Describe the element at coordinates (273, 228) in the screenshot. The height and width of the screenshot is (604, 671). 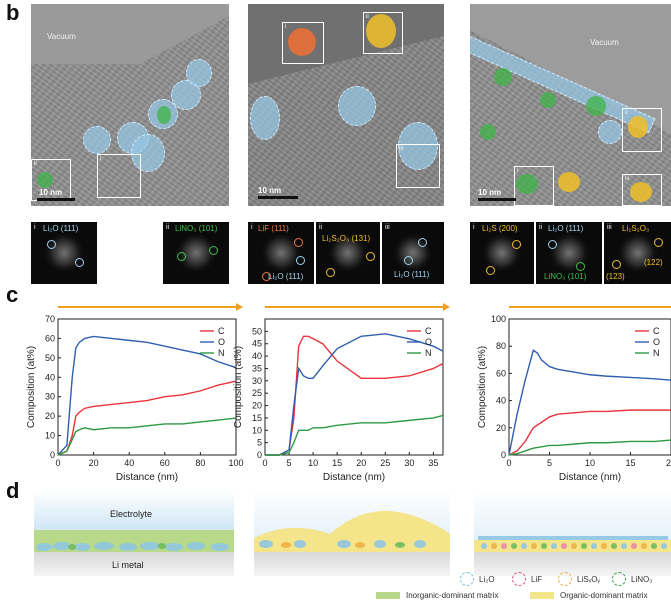
I see `fft-label: LiF (111)` at that location.